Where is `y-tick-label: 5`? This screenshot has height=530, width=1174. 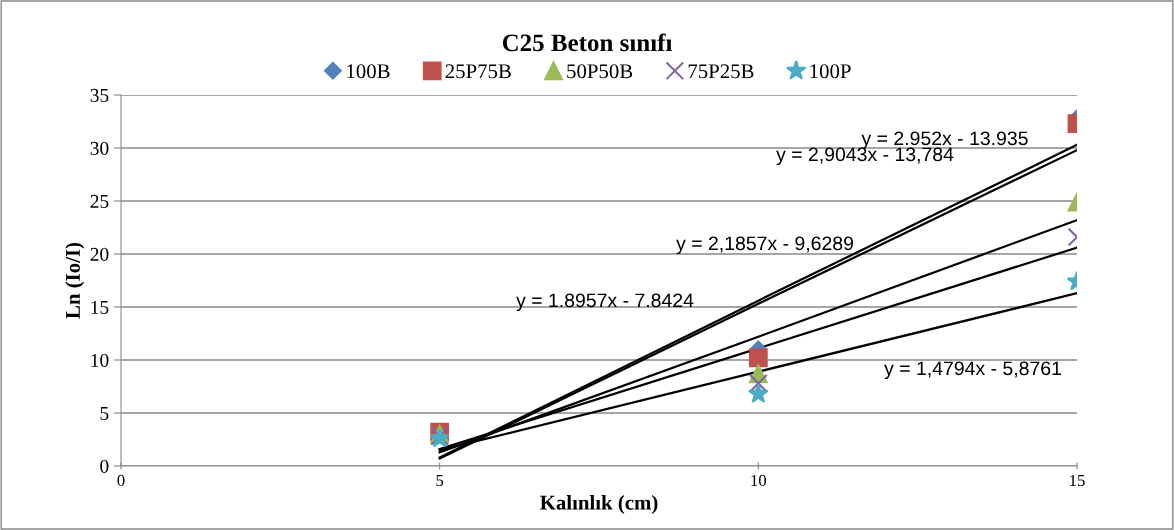
y-tick-label: 5 is located at coordinates (104, 413).